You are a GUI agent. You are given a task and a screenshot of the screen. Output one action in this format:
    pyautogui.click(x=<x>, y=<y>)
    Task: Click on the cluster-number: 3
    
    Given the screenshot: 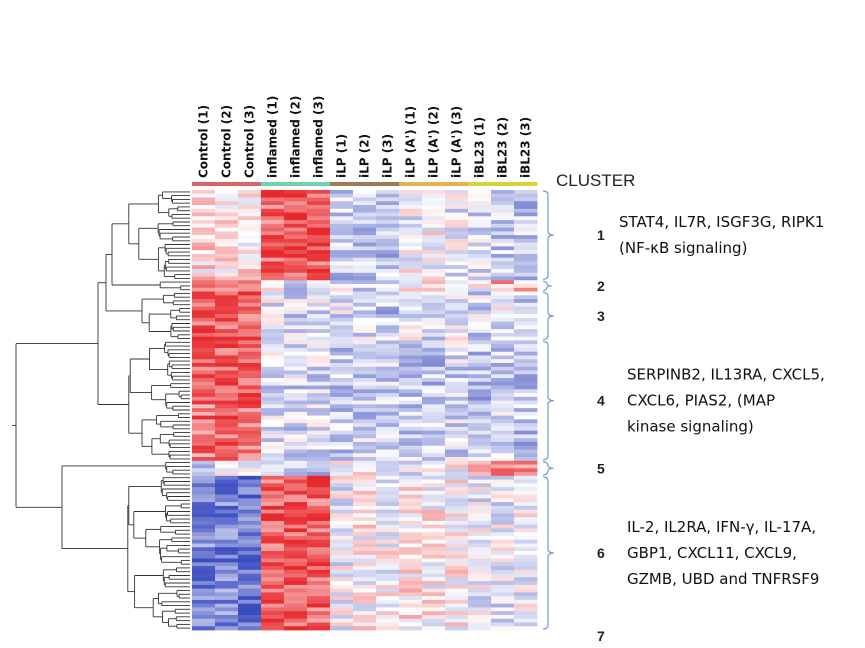 What is the action you would take?
    pyautogui.click(x=601, y=316)
    